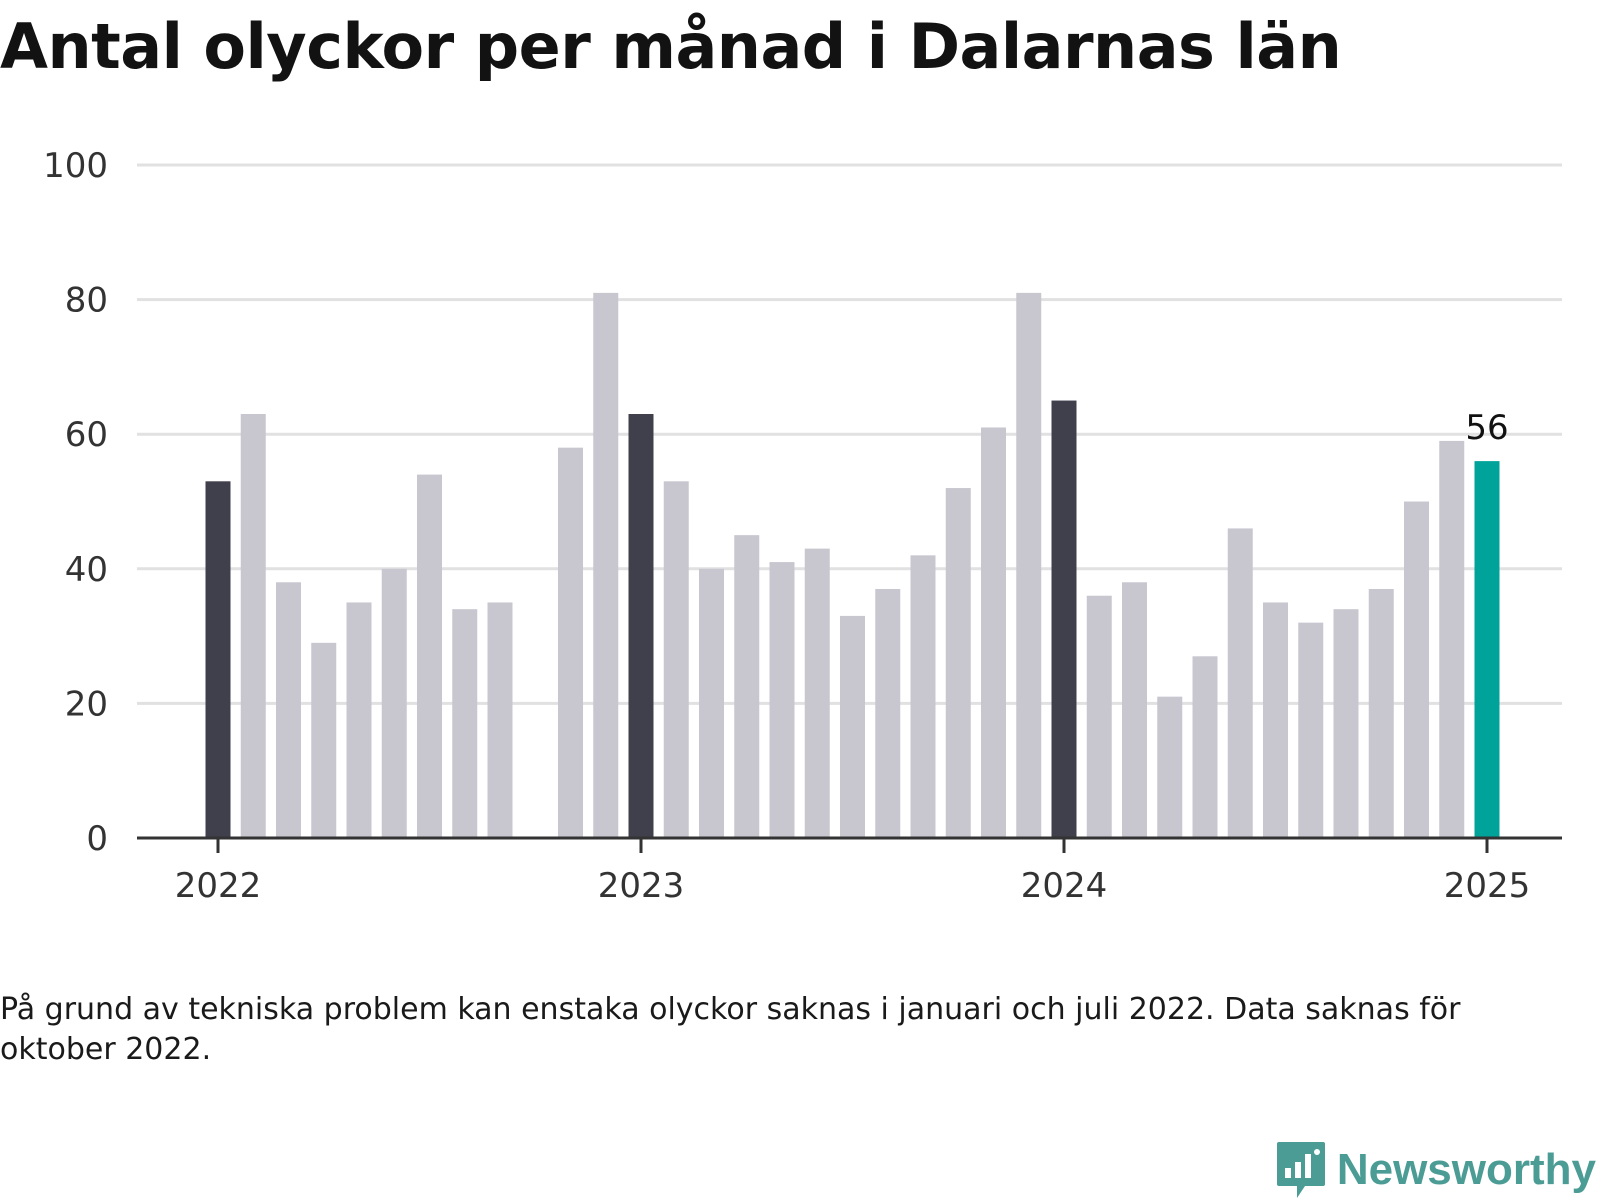 Image resolution: width=1600 pixels, height=1200 pixels. I want to click on chart-title: Antal olyckor per månad i Dalarnas län, so click(671, 46).